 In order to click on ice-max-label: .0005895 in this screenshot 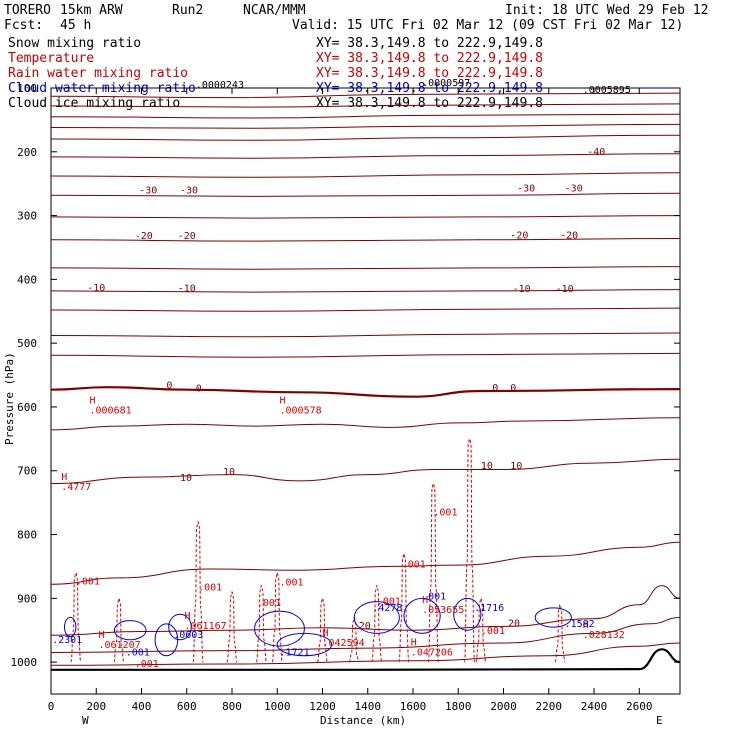, I will do `click(607, 90)`.